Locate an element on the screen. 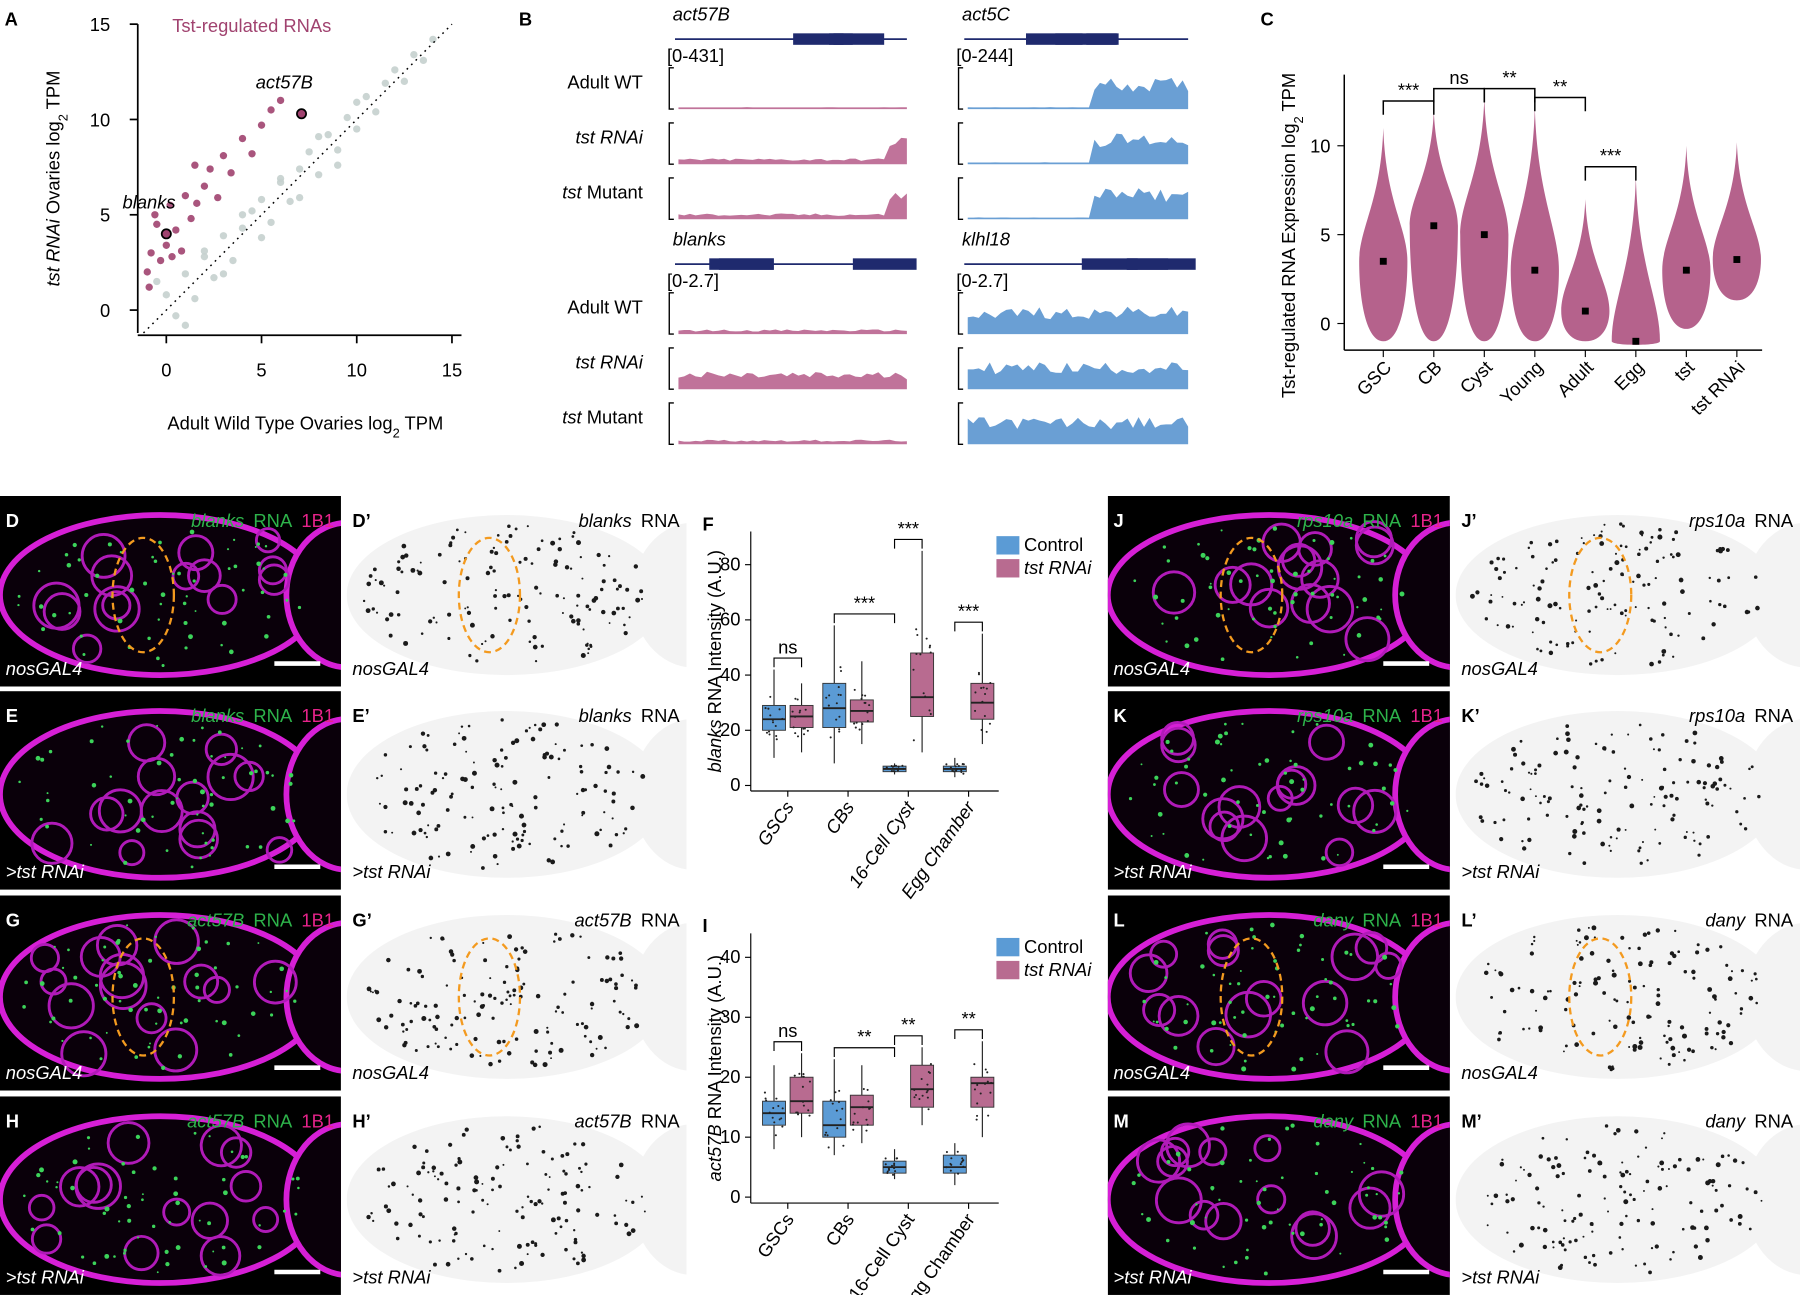 Image resolution: width=1800 pixels, height=1295 pixels. track-scale is located at coordinates (671, 368).